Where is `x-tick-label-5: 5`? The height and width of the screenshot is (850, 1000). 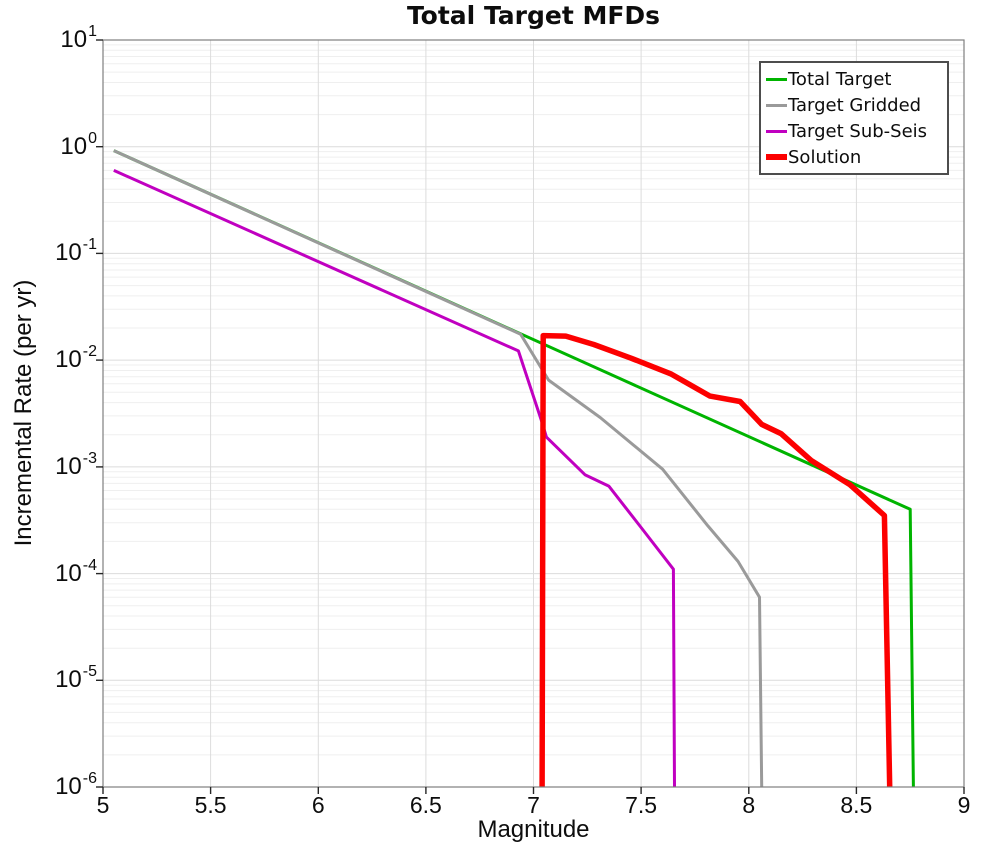 x-tick-label-5: 5 is located at coordinates (103, 805).